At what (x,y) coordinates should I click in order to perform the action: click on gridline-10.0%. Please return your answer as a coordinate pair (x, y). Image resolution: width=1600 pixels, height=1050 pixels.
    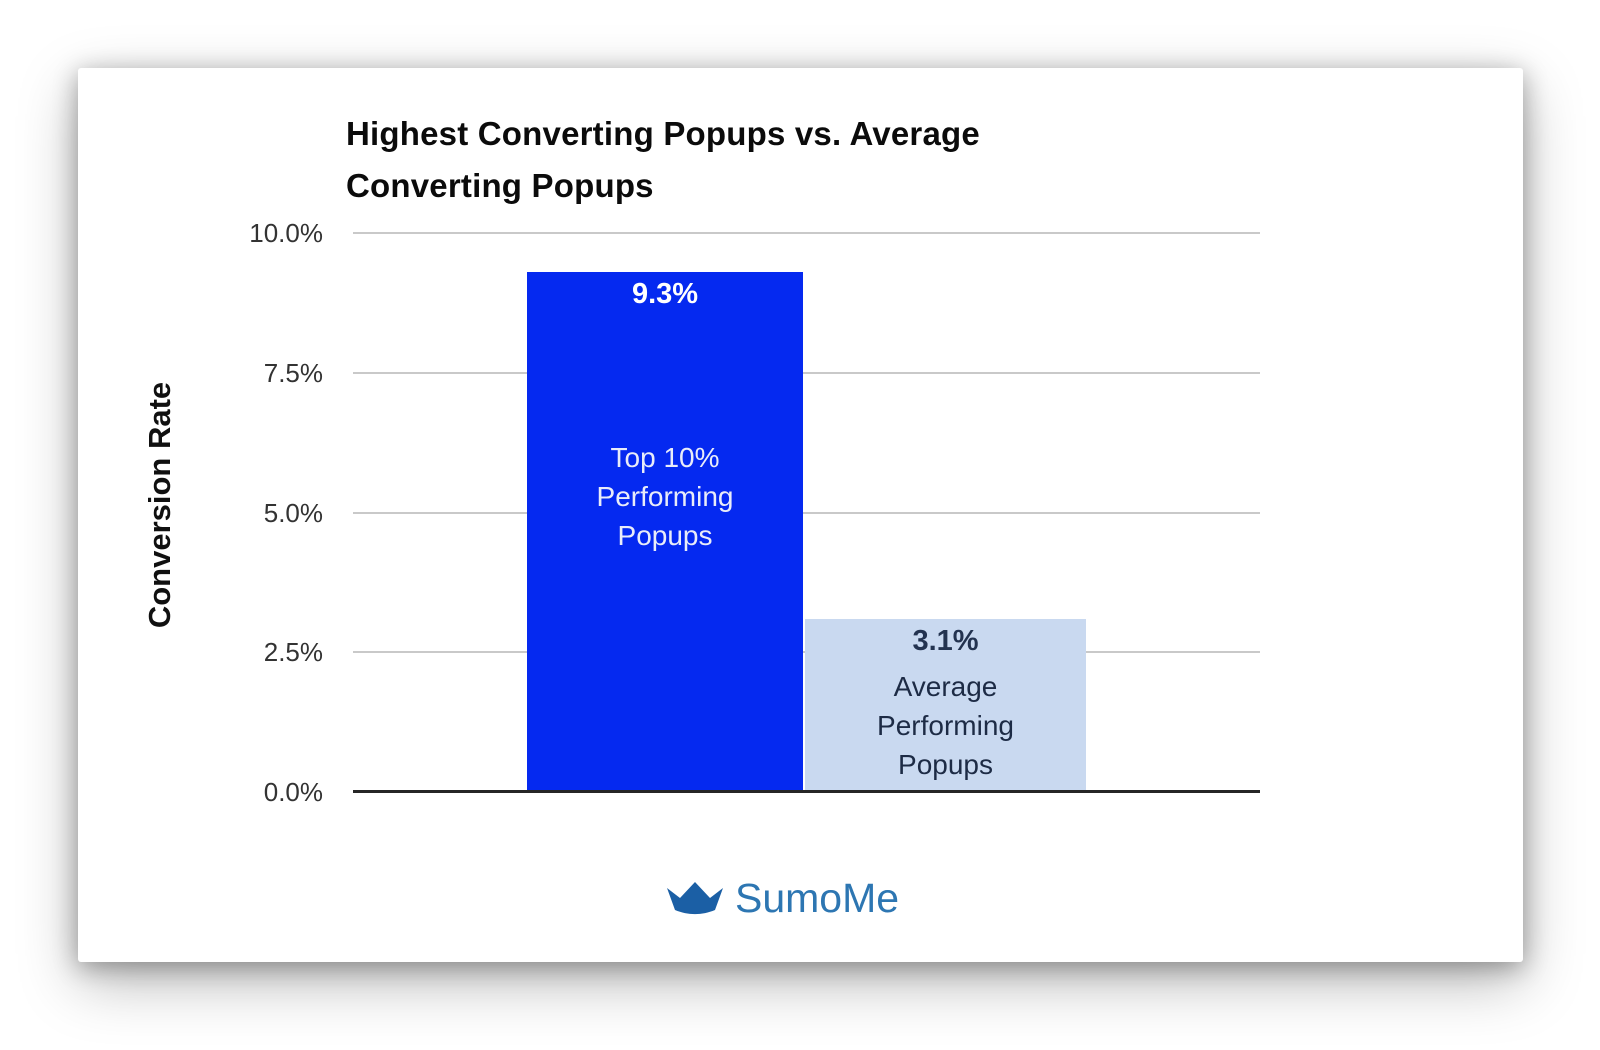
    Looking at the image, I should click on (806, 233).